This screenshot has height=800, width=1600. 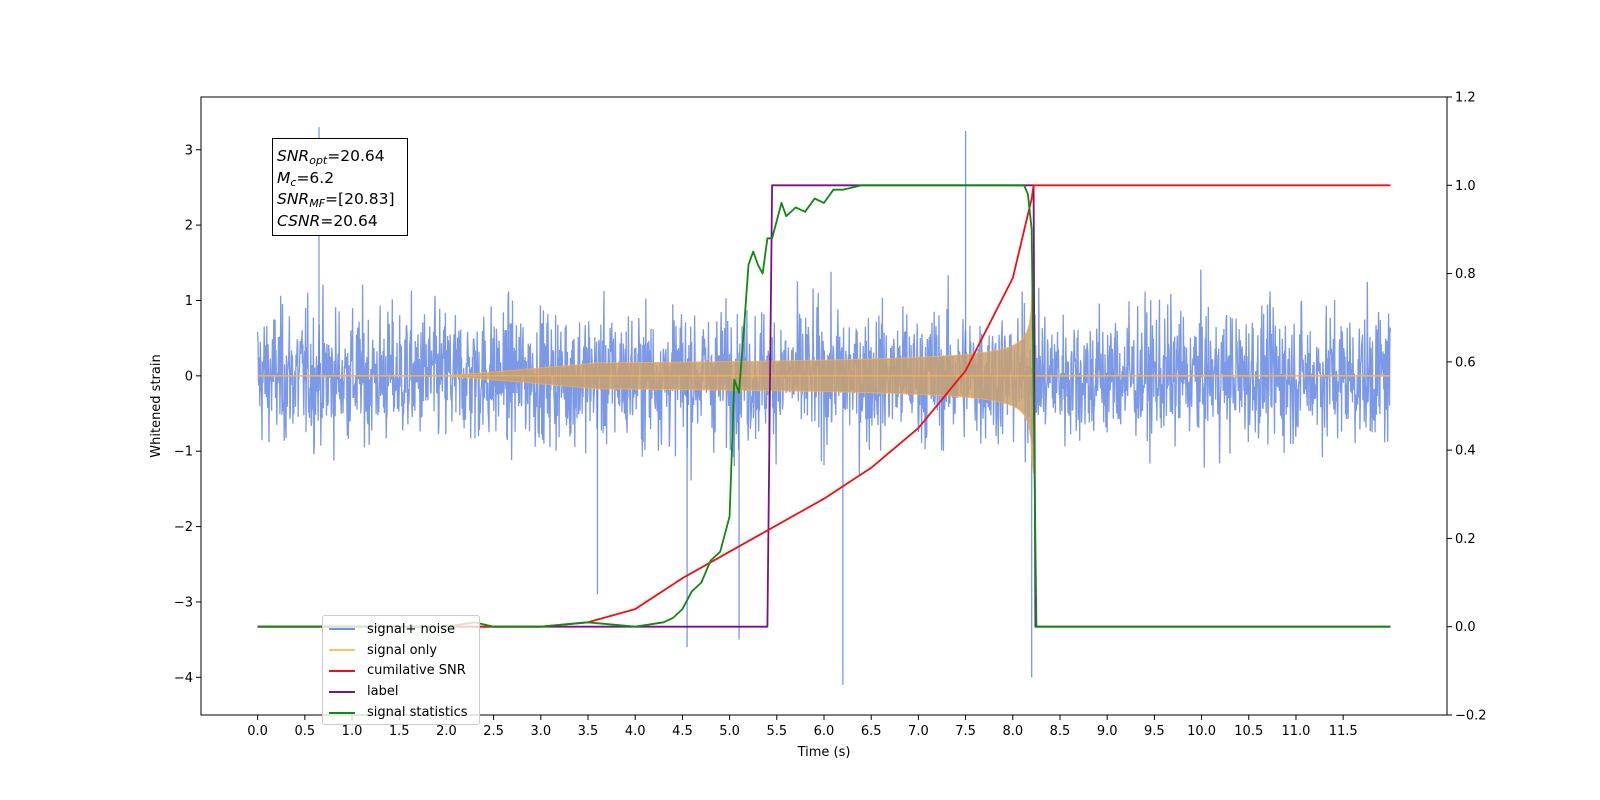 I want to click on y2-tick-label: −0.2, so click(x=1471, y=716).